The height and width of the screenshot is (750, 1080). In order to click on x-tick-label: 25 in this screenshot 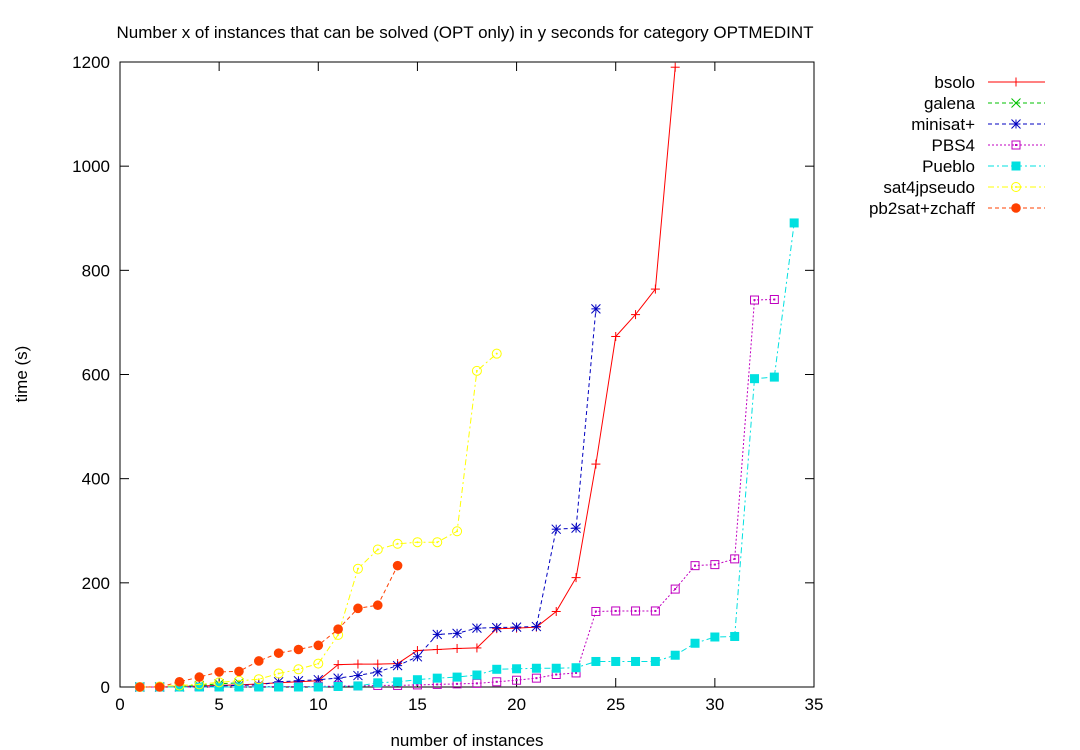, I will do `click(615, 704)`.